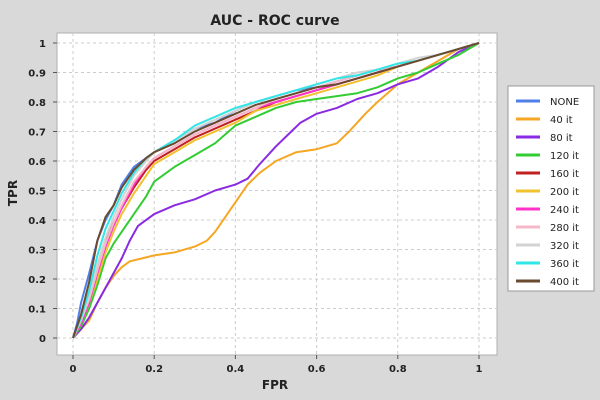  What do you see at coordinates (564, 264) in the screenshot?
I see `legend-label-360-it: 360 it` at bounding box center [564, 264].